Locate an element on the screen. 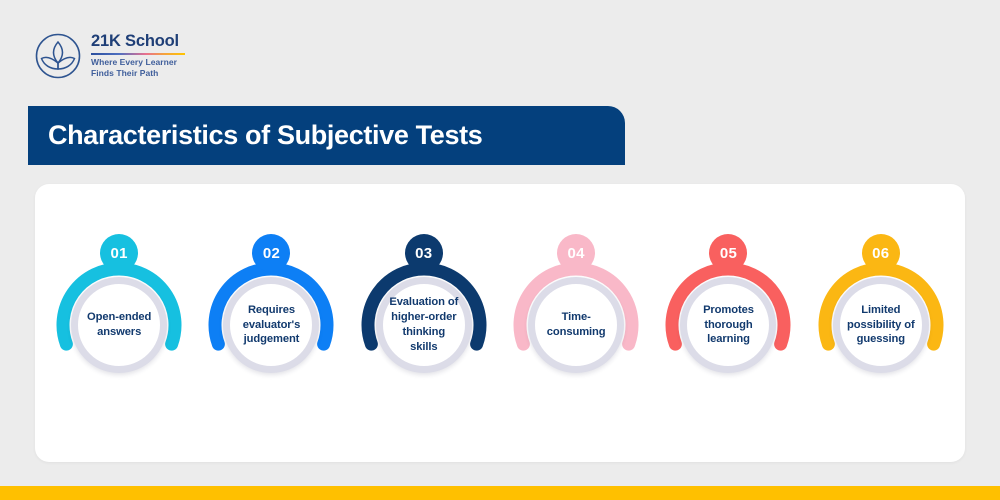 This screenshot has width=1000, height=500. item-number-badge: 04 is located at coordinates (576, 253).